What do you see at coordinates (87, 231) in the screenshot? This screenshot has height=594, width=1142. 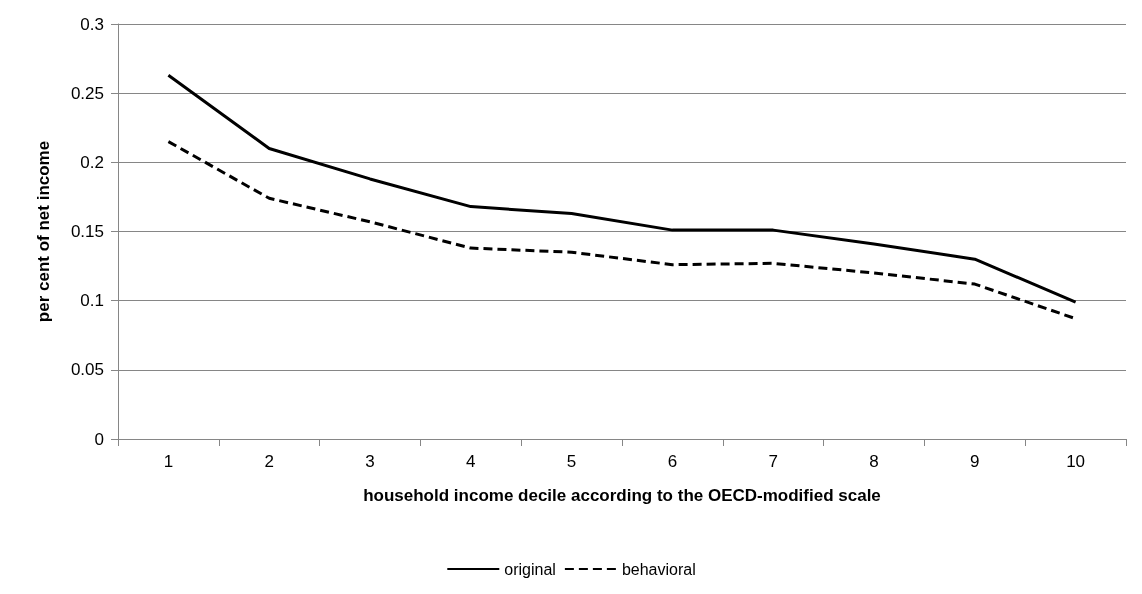 I see `y-tick-label: 0.15` at bounding box center [87, 231].